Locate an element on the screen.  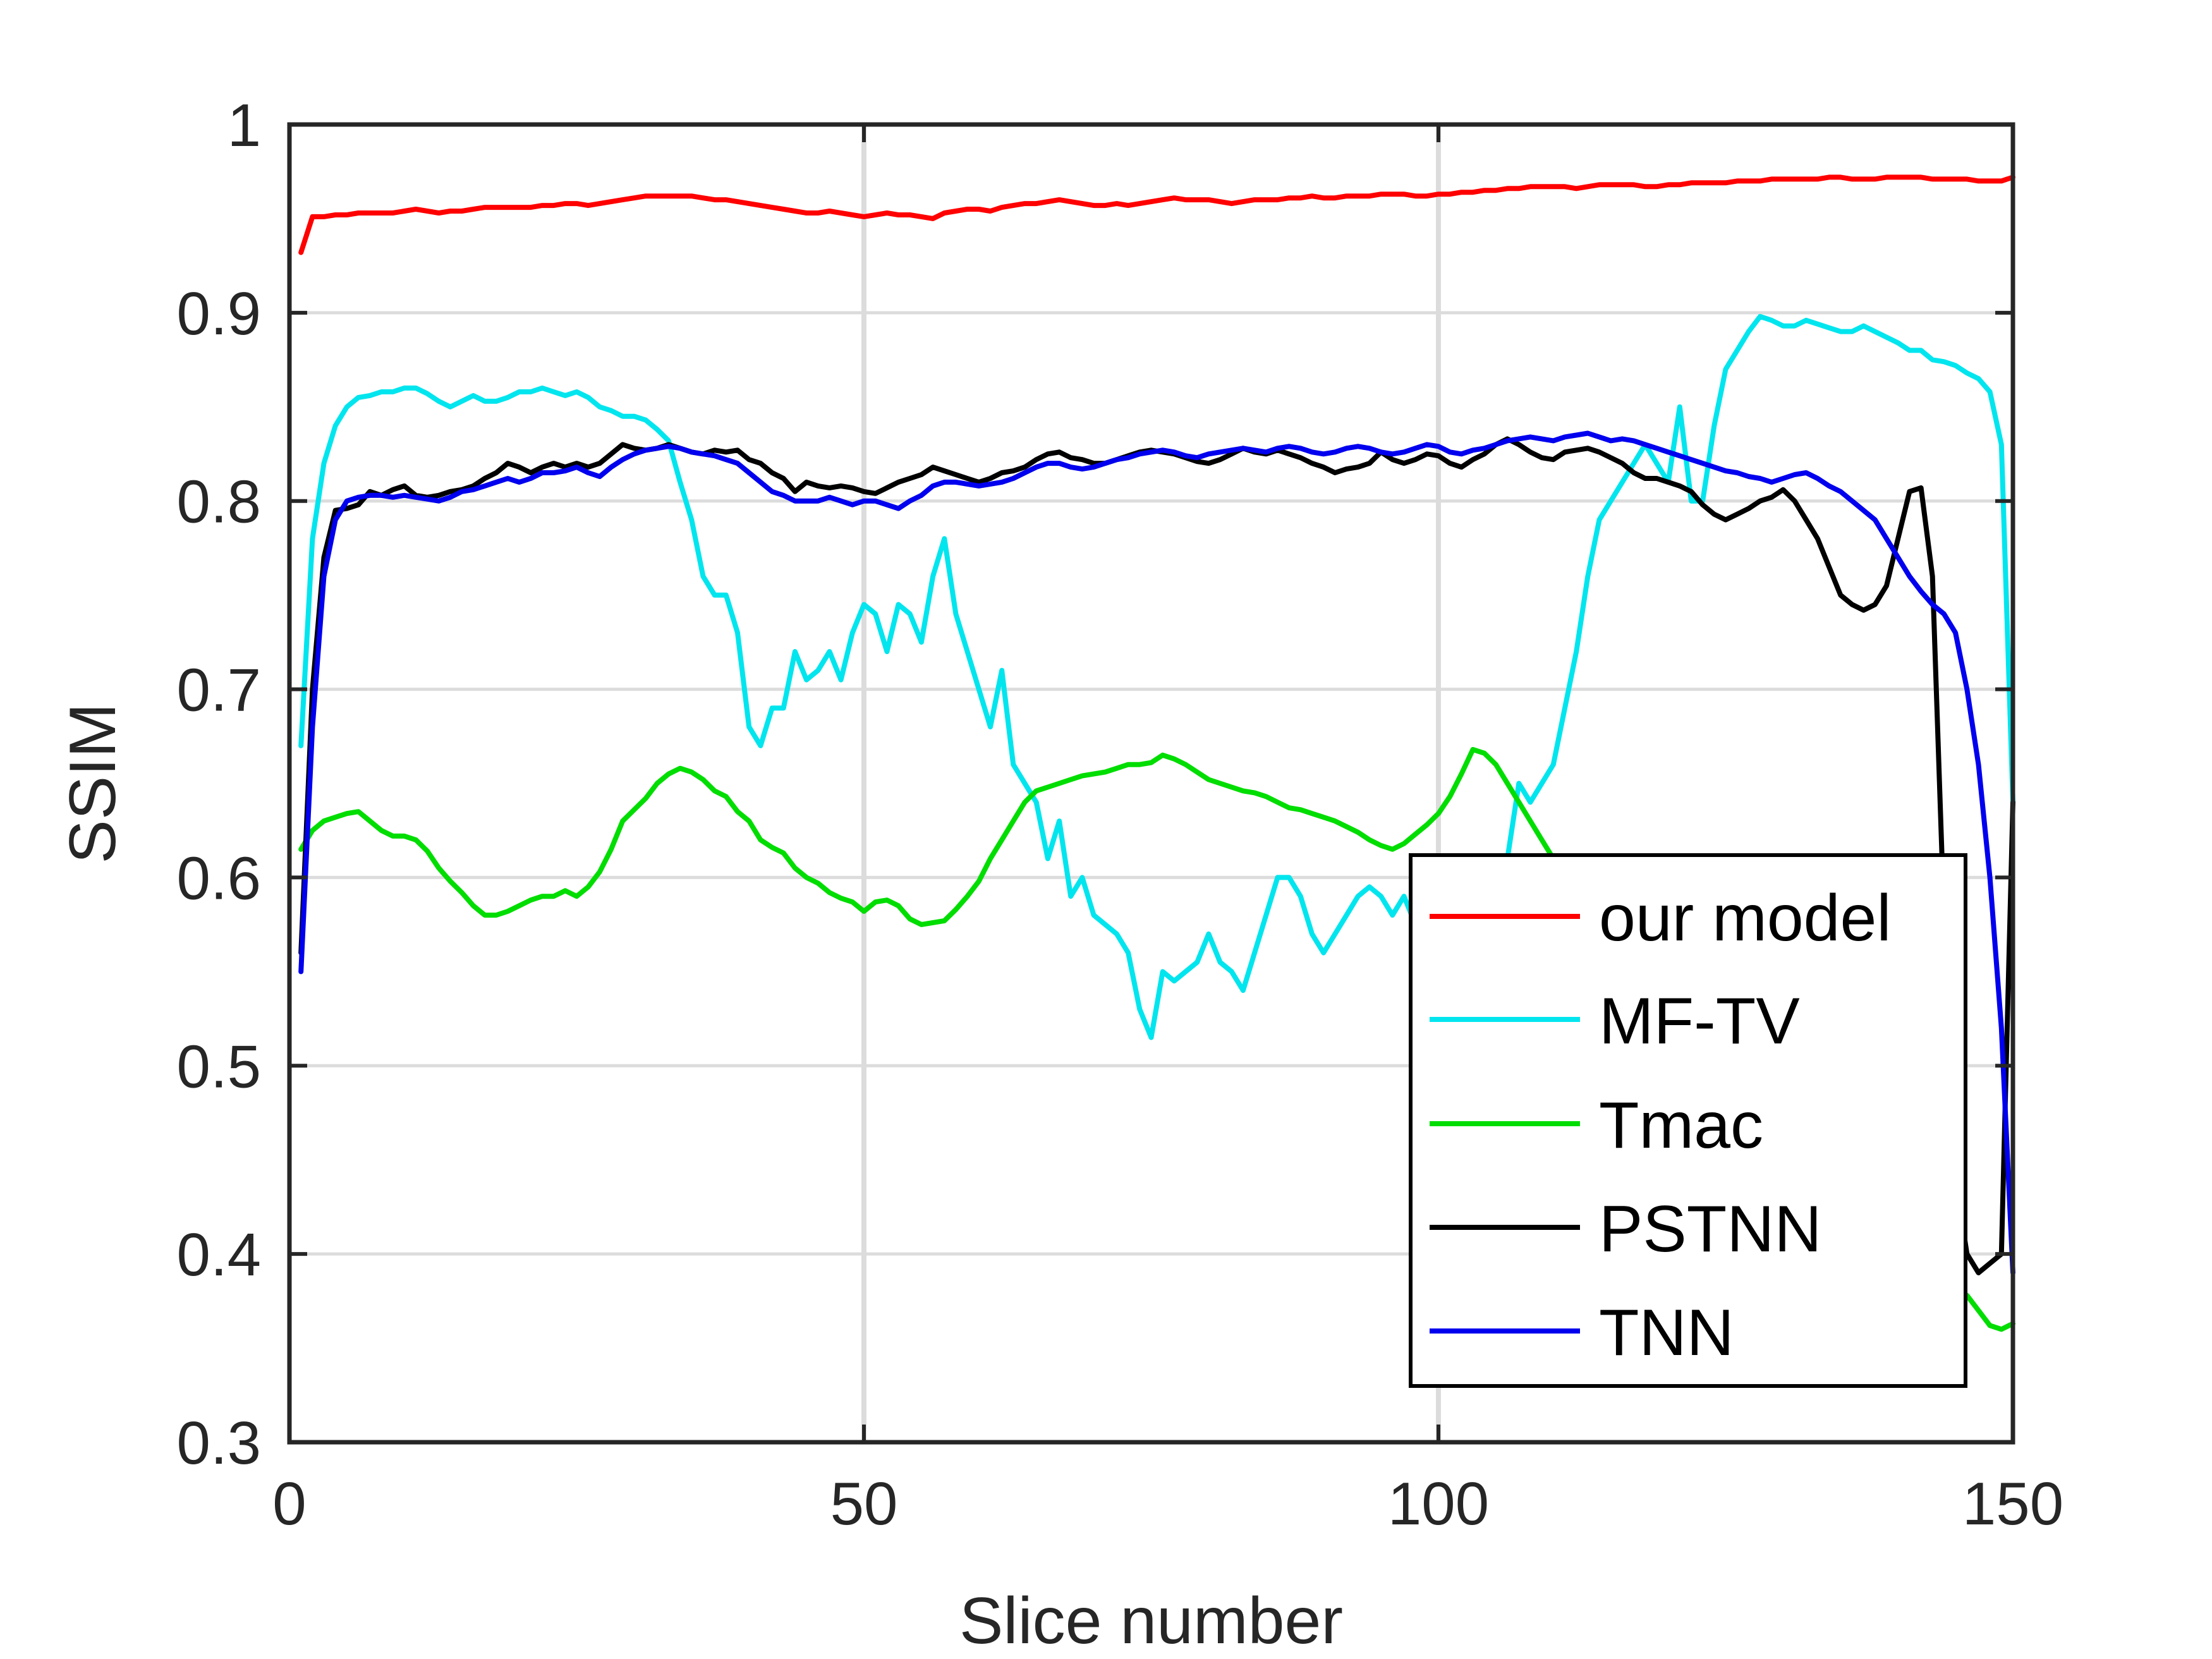
x-tick-label: 150 is located at coordinates (2012, 1504).